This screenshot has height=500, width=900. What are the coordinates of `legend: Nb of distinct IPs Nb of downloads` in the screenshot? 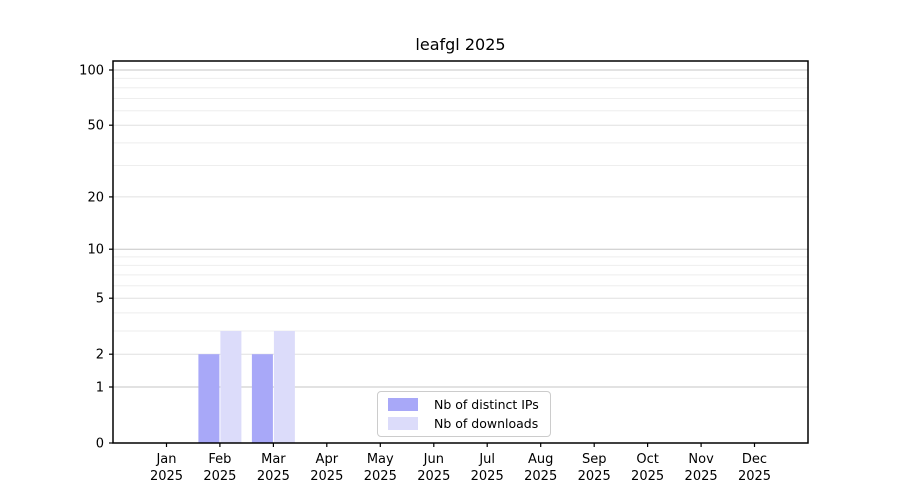 It's located at (464, 414).